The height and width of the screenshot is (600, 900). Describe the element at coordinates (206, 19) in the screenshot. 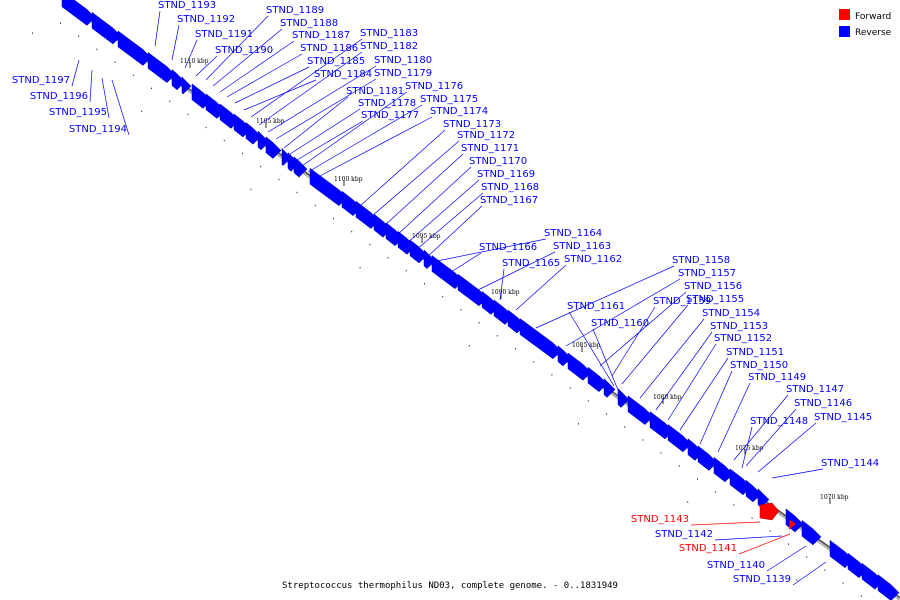

I see `gene-label: STND_1192` at that location.